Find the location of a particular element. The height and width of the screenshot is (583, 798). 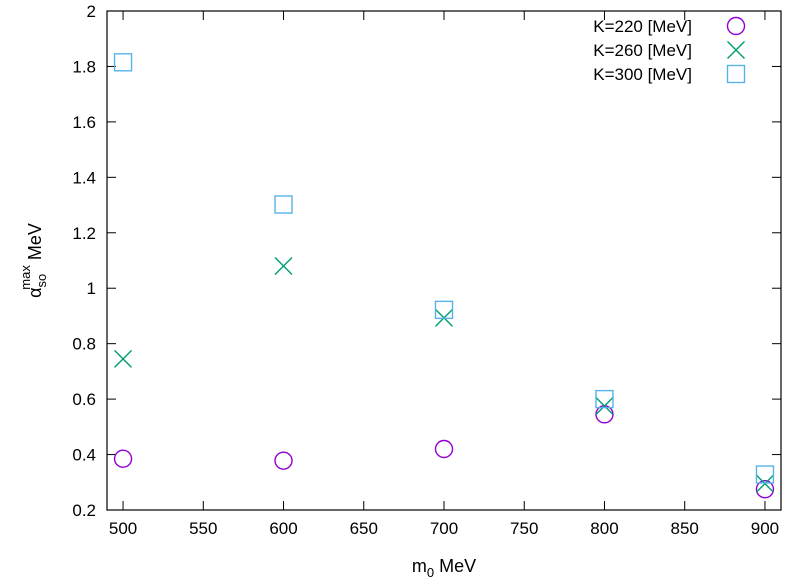

x-tick-label: 750 is located at coordinates (524, 528).